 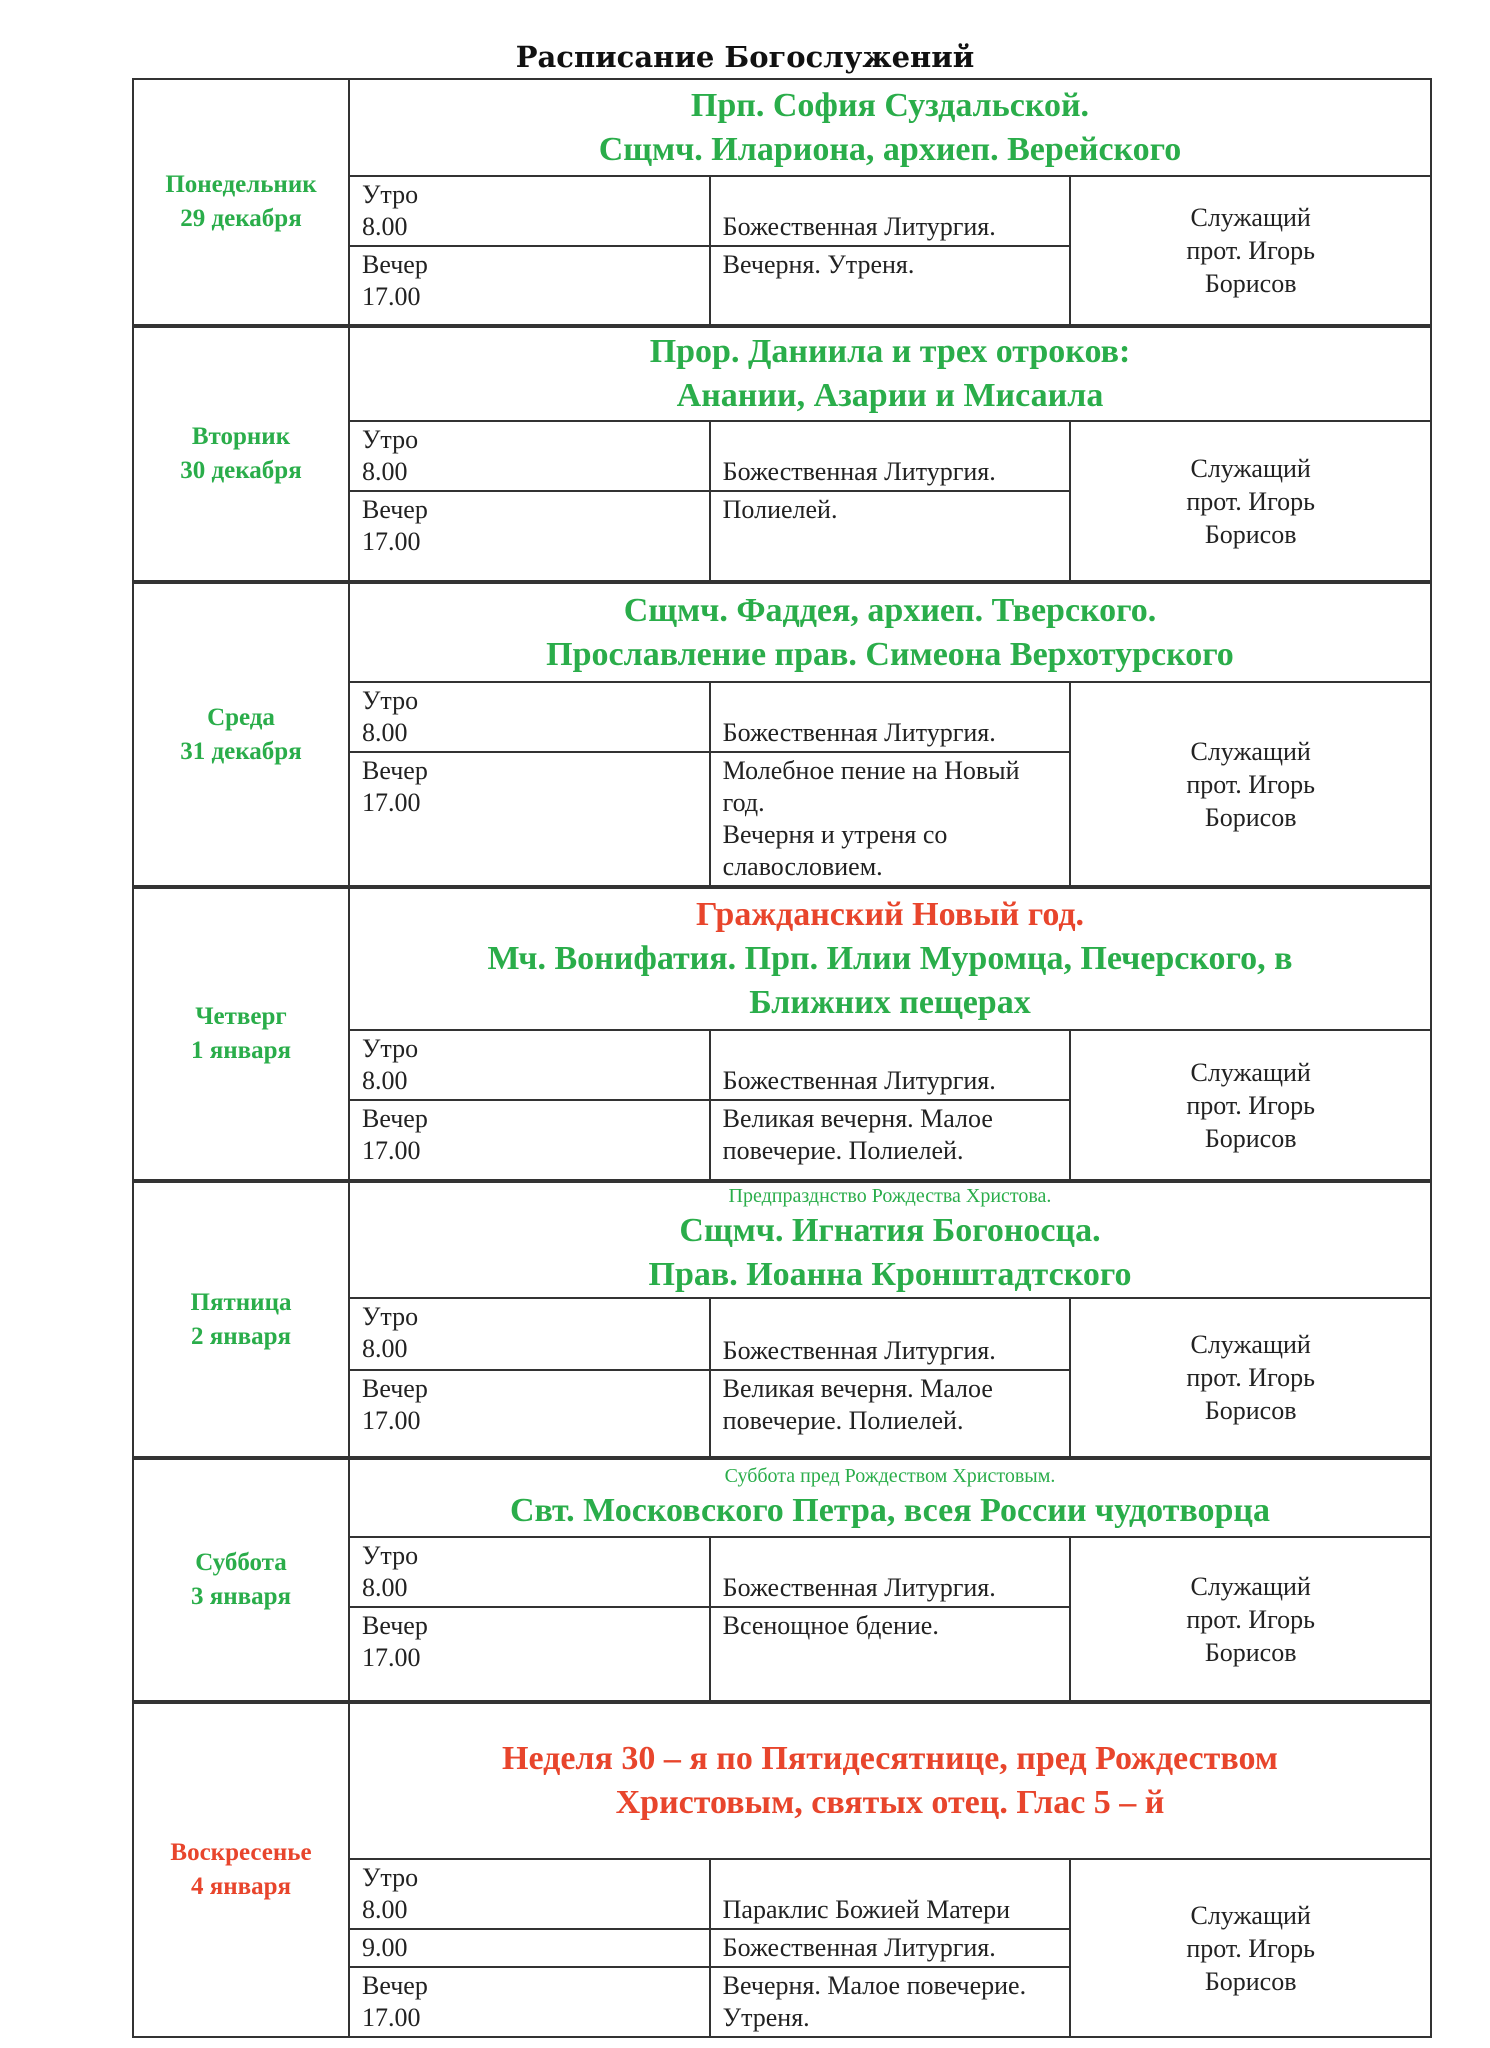 I want to click on day-cell: Понедельник 29 декабря, so click(x=241, y=202).